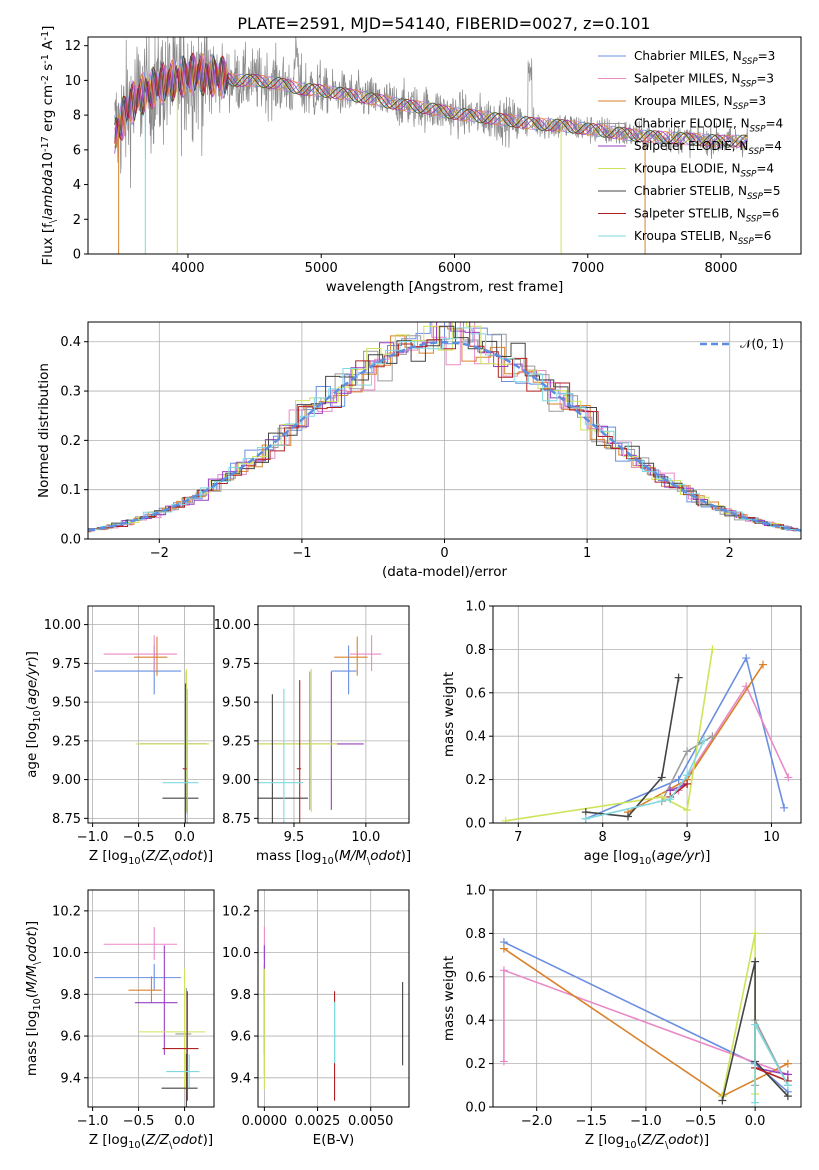  I want to click on y-tick-label: 8.75, so click(236, 819).